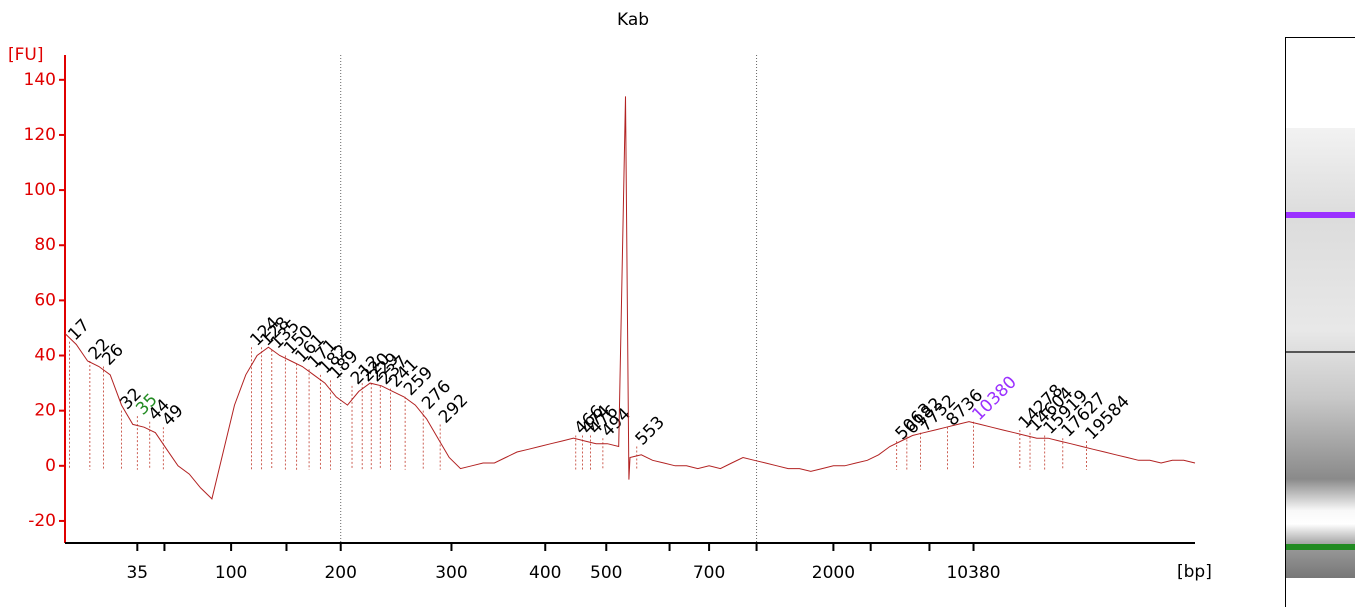  I want to click on chart-title: Kab, so click(633, 20).